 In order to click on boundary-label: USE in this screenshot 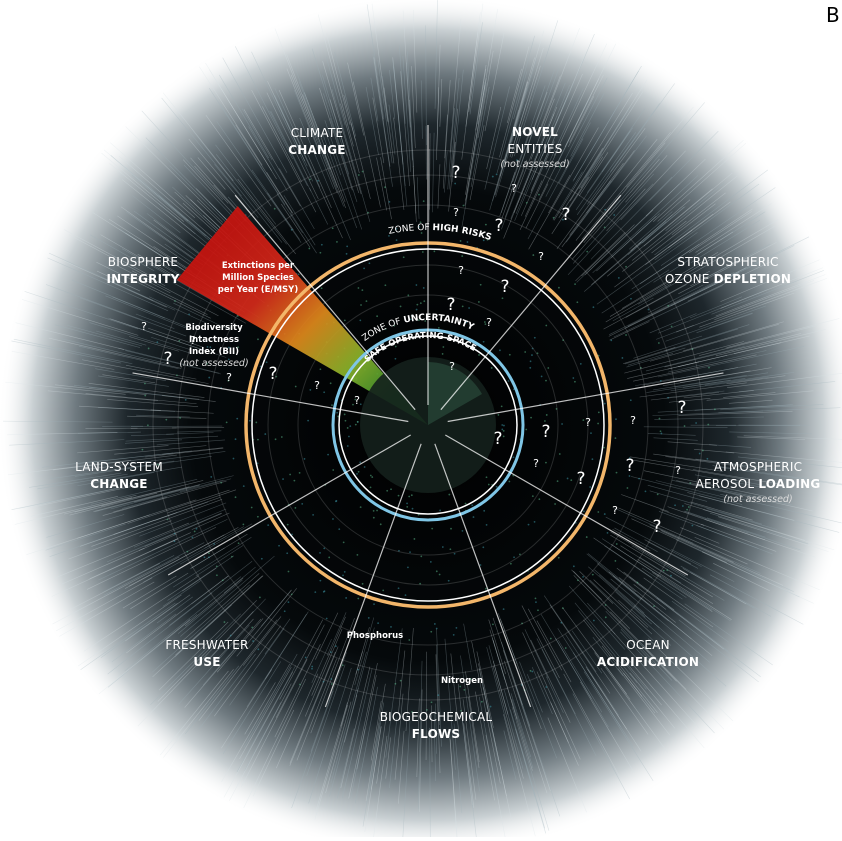, I will do `click(206, 662)`.